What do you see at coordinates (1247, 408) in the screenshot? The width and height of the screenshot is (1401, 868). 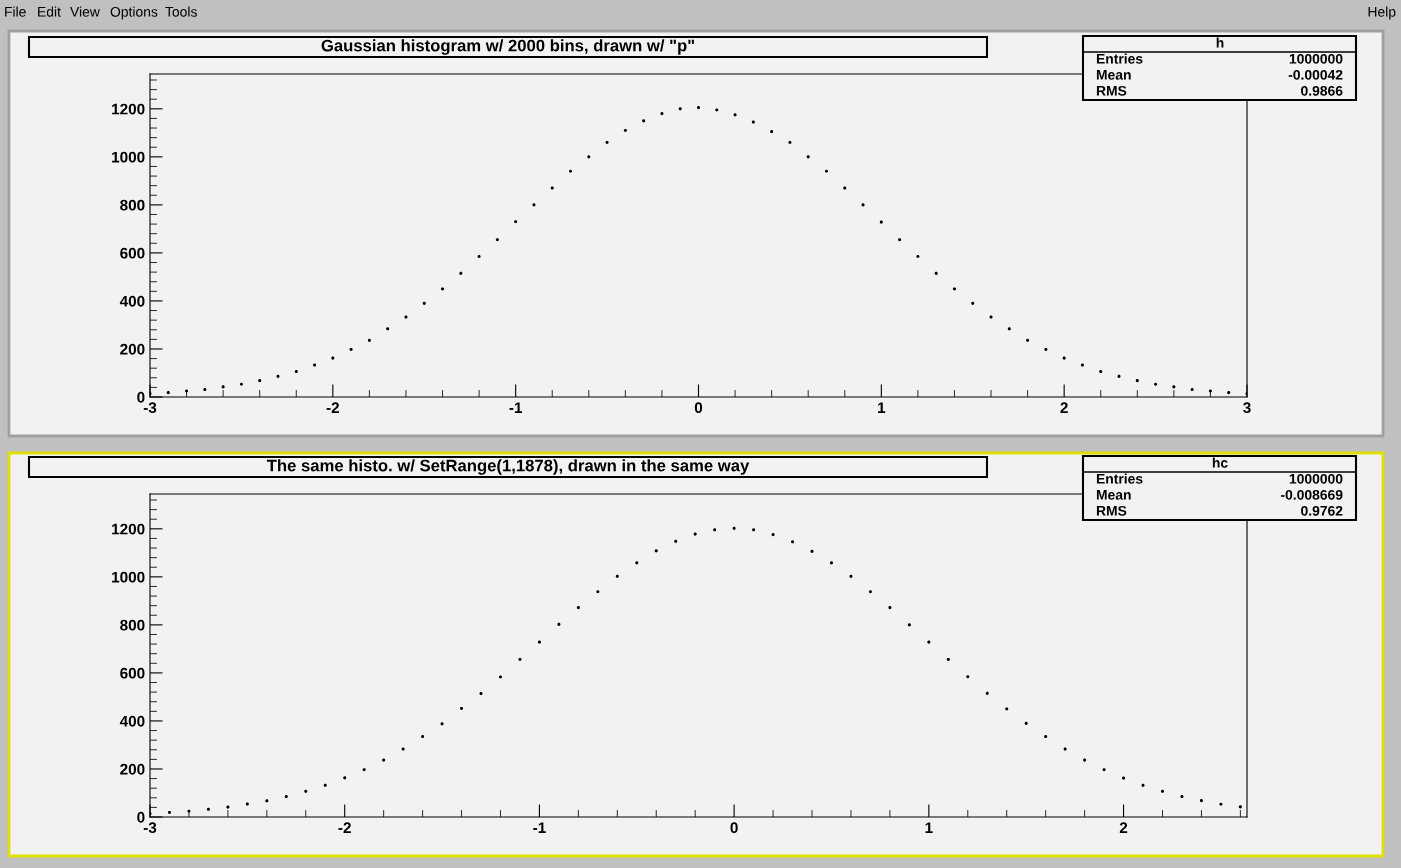 I see `x-tick-label: 3` at bounding box center [1247, 408].